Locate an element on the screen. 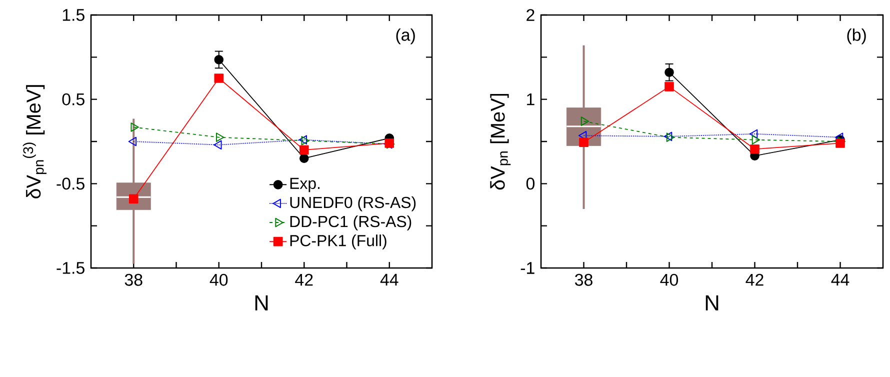 Image resolution: width=890 pixels, height=377 pixels. y-tick-label: 0 is located at coordinates (530, 184).